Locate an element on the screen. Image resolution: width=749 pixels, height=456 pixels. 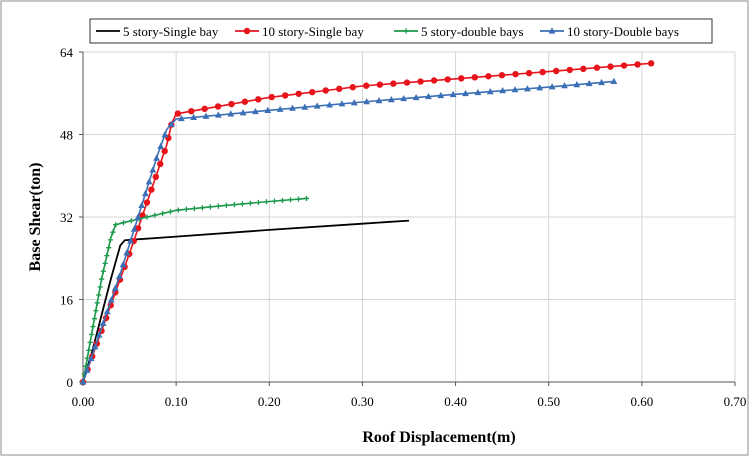
y-tick-label: 16 is located at coordinates (67, 300).